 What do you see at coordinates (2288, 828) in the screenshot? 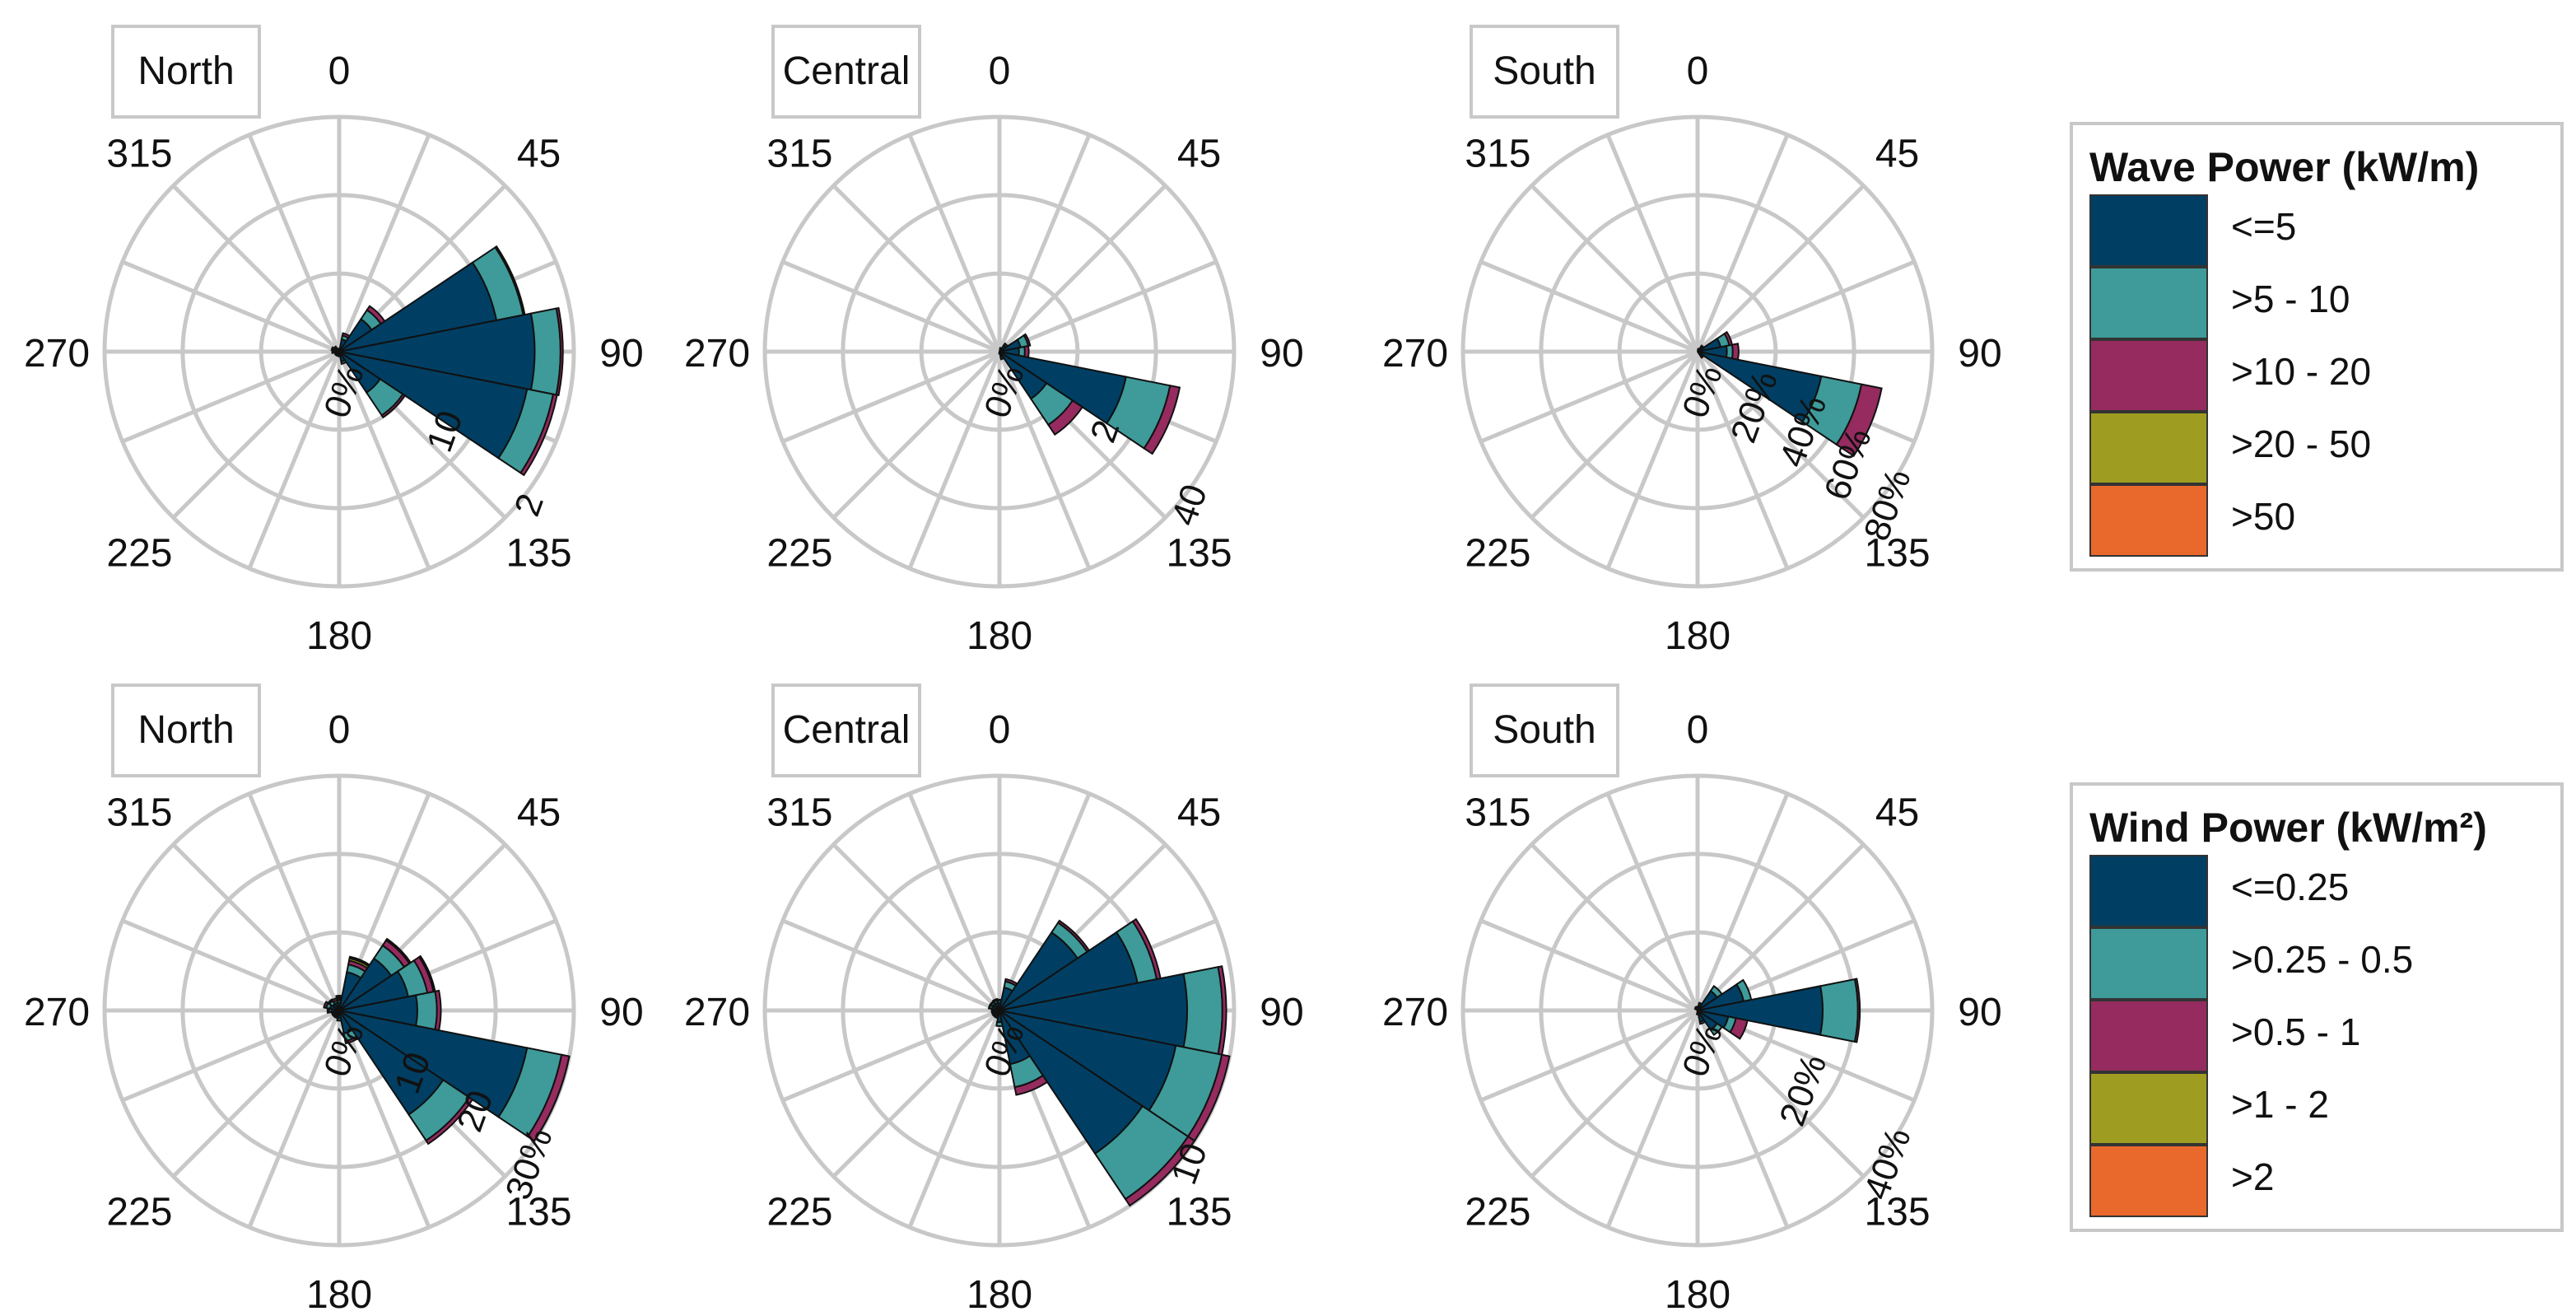
I see `wind-legend-title: Wind Power (kW/m²)` at bounding box center [2288, 828].